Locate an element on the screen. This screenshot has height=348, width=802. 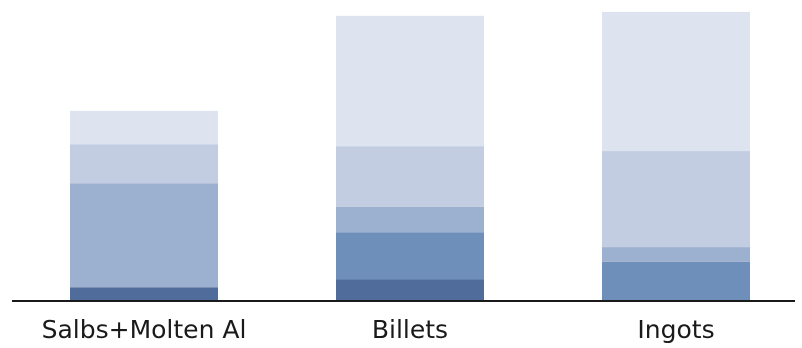
x-tick-labels: Salbs+Molten Al Billets Ingots is located at coordinates (378, 329).